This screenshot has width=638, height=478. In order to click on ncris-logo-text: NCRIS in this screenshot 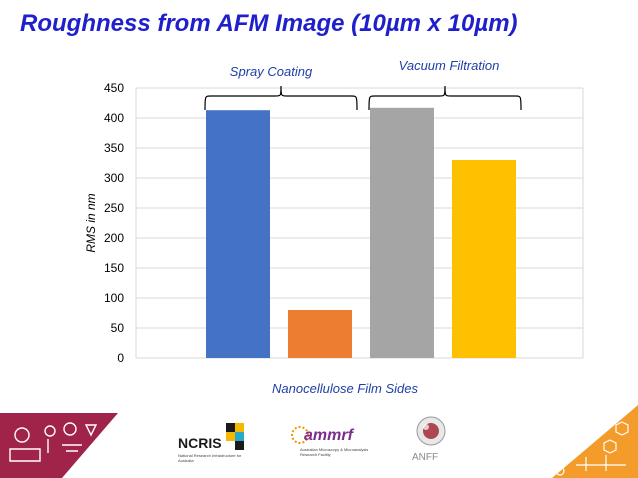, I will do `click(200, 443)`.